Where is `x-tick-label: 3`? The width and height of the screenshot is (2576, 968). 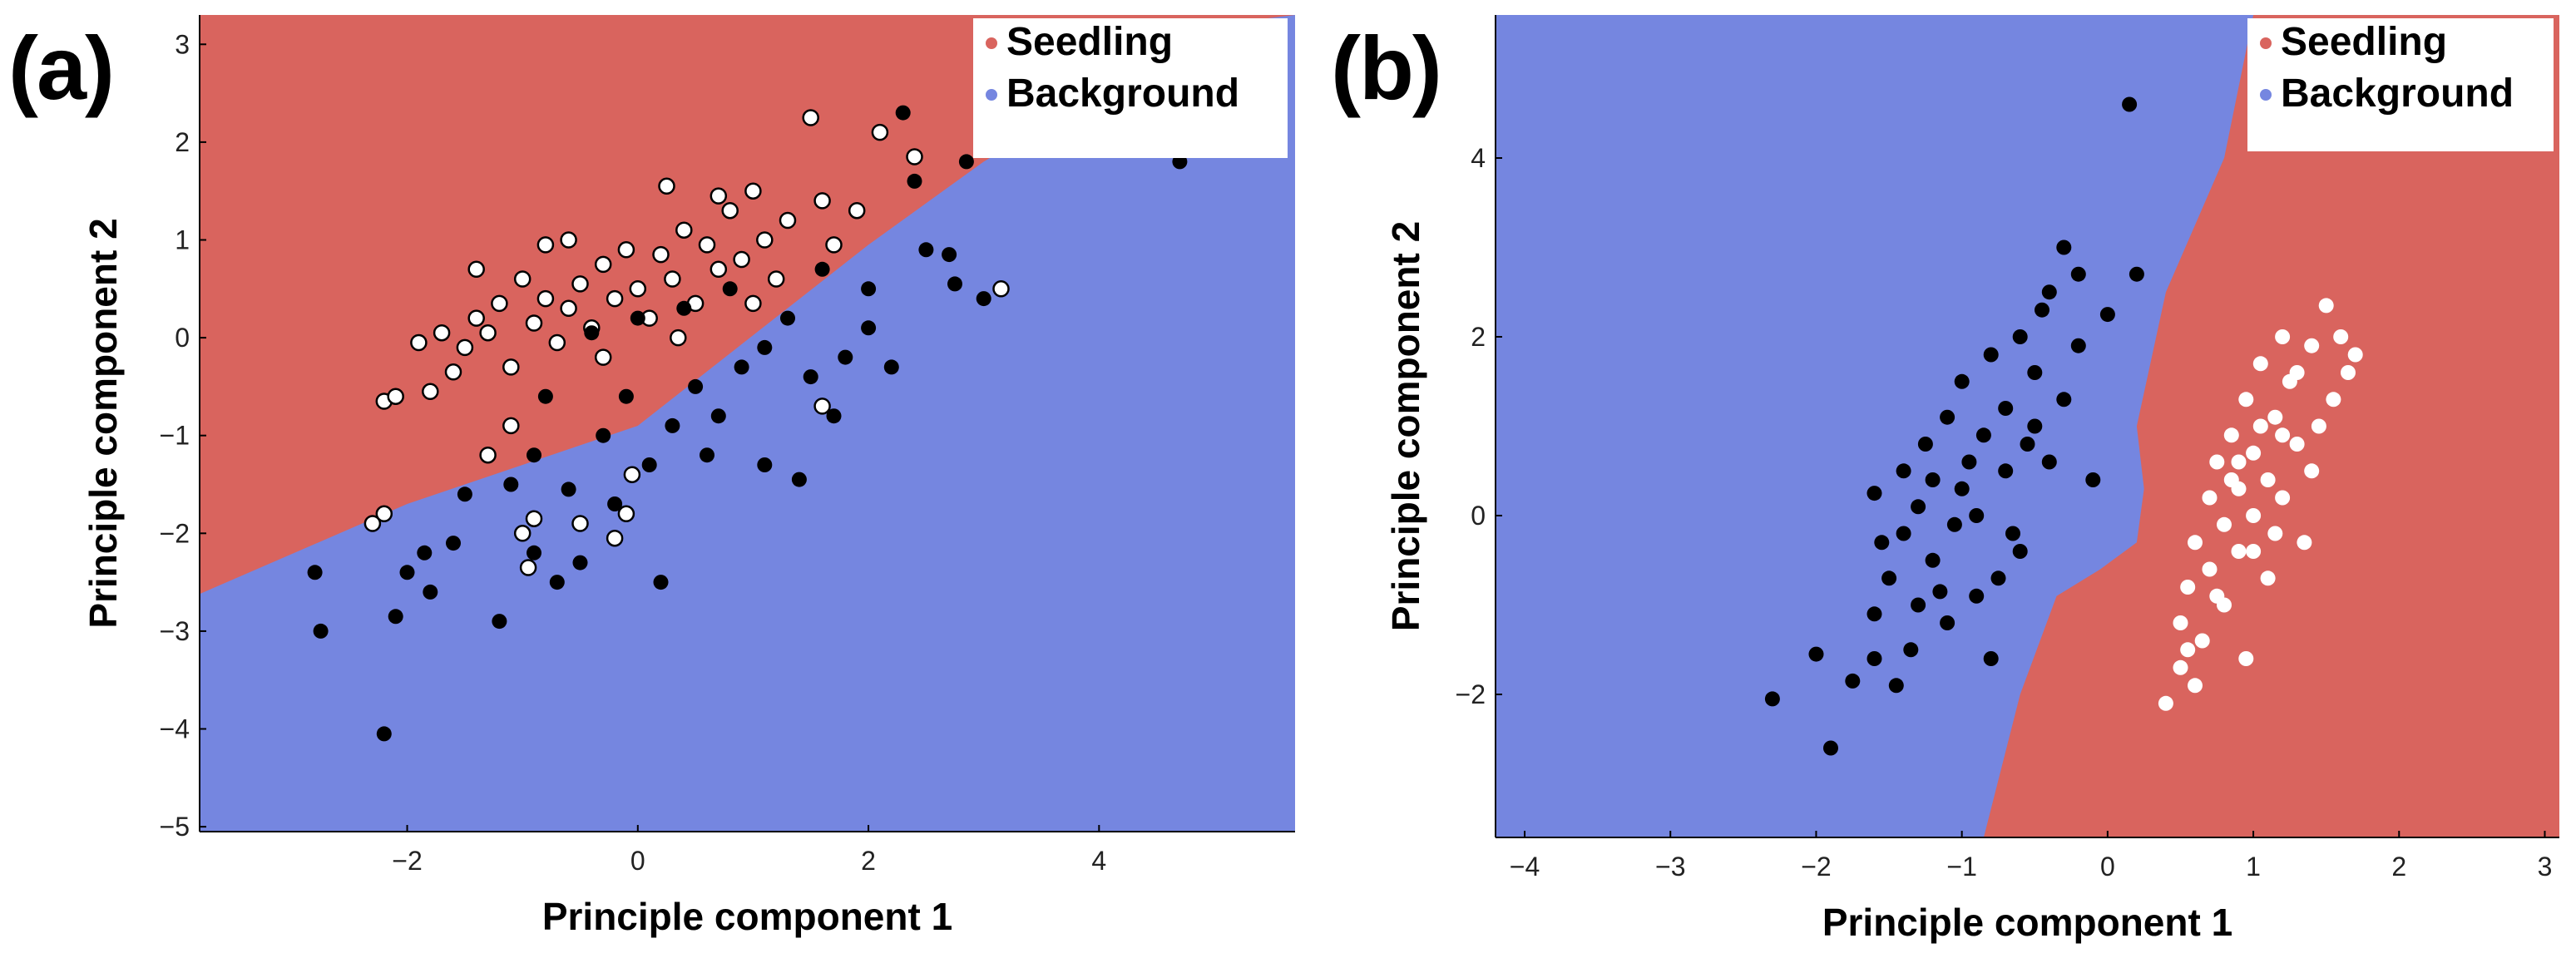 x-tick-label: 3 is located at coordinates (2545, 867).